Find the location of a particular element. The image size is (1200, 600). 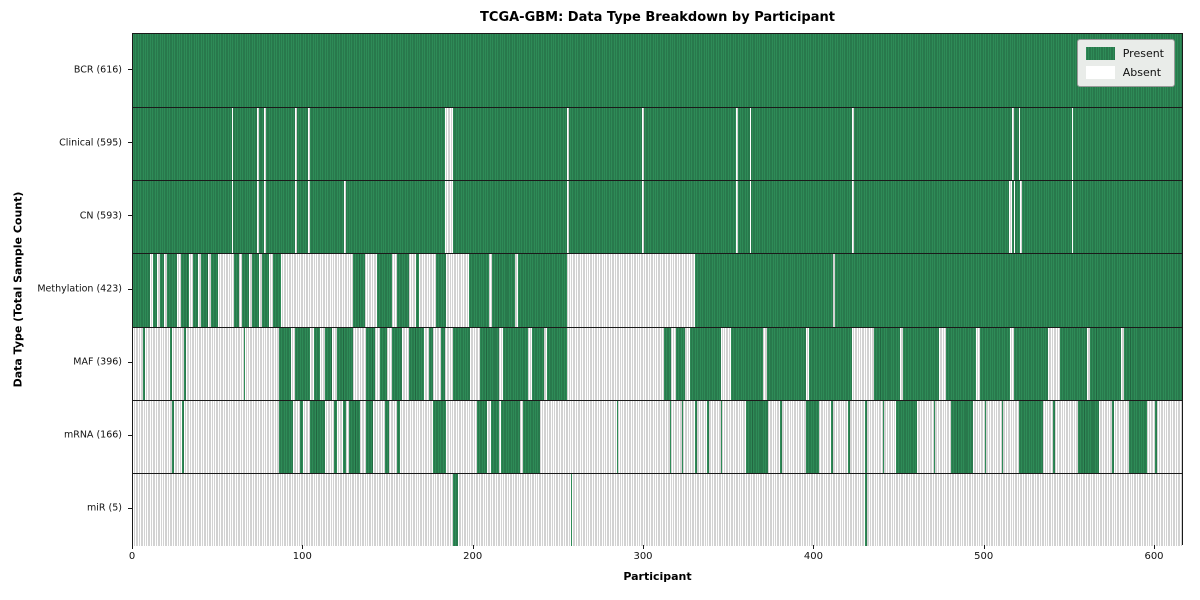

heatmap-row-mRNA is located at coordinates (657, 436).